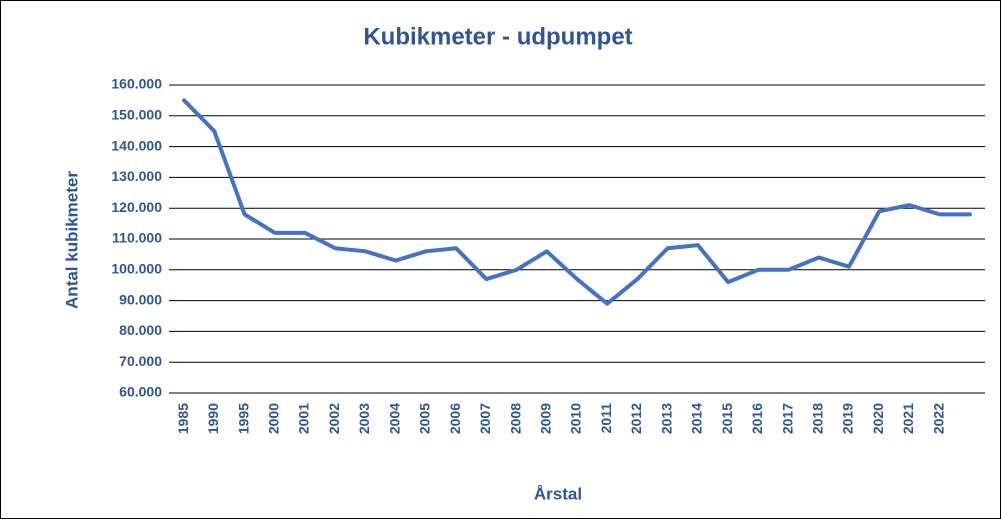 The height and width of the screenshot is (519, 1001). I want to click on y-tick-label: 120.000, so click(136, 207).